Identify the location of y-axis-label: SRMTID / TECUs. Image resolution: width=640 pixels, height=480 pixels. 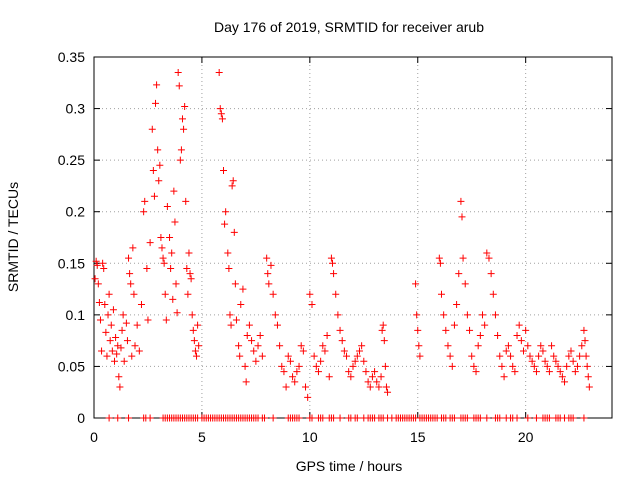
(13, 237).